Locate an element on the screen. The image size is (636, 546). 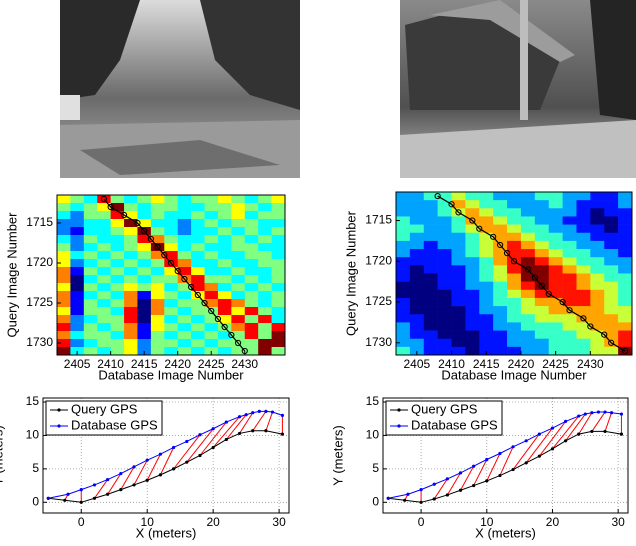
match-path is located at coordinates (531, 273).